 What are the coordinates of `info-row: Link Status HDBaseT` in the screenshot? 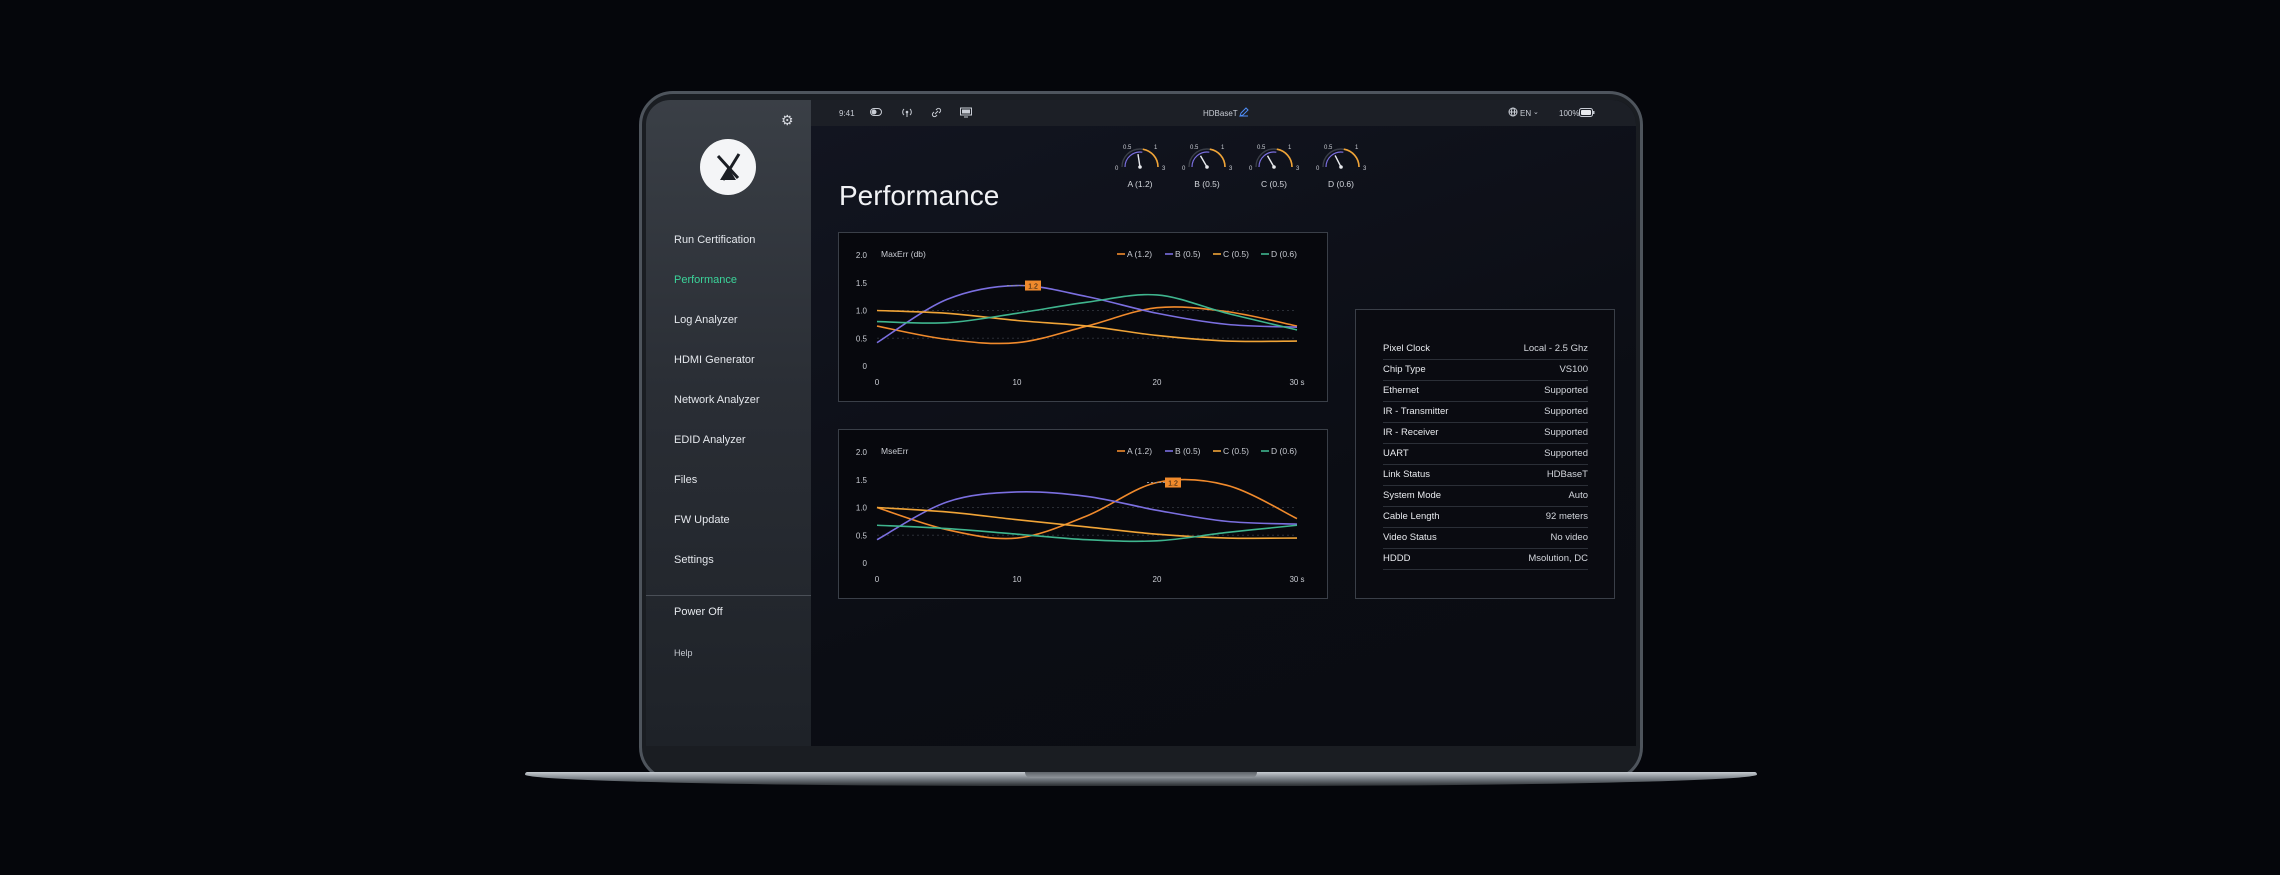 It's located at (1485, 475).